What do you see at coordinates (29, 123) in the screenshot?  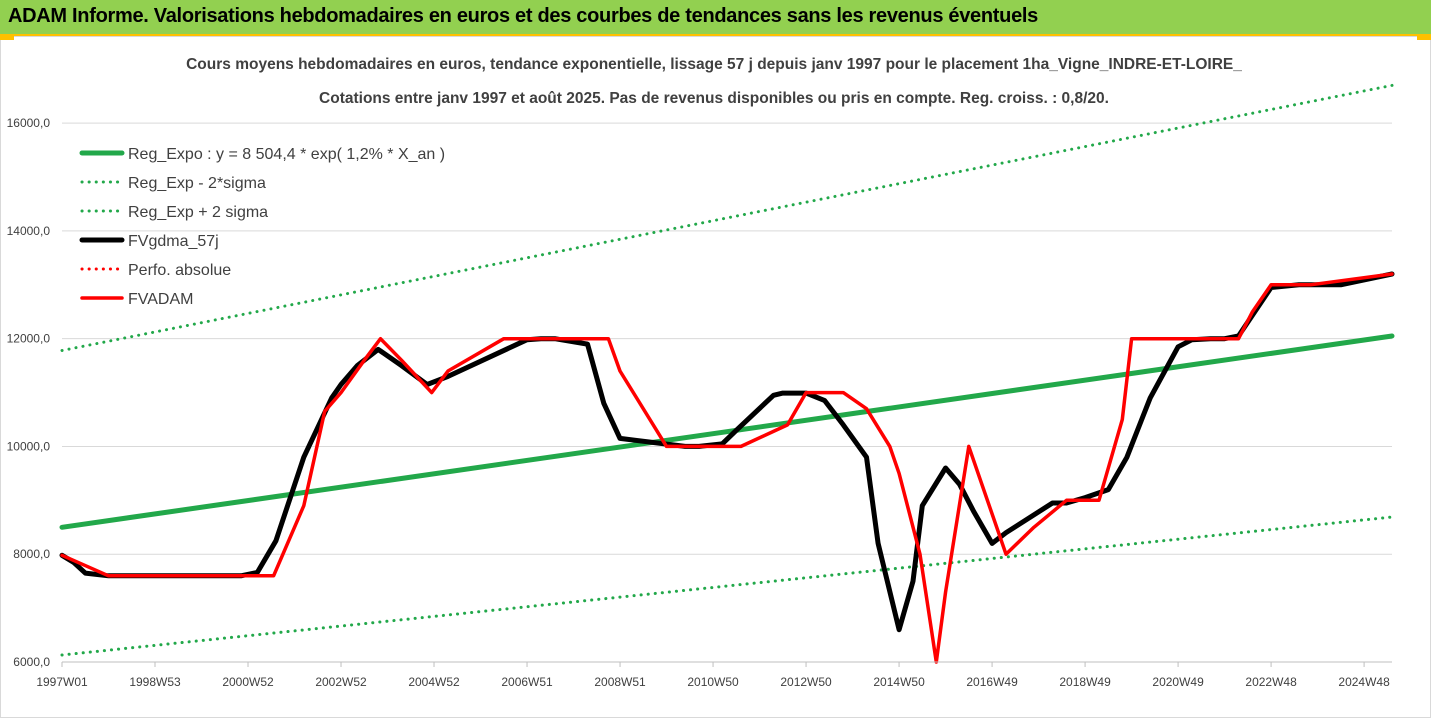 I see `y-tick-label: 16000,0` at bounding box center [29, 123].